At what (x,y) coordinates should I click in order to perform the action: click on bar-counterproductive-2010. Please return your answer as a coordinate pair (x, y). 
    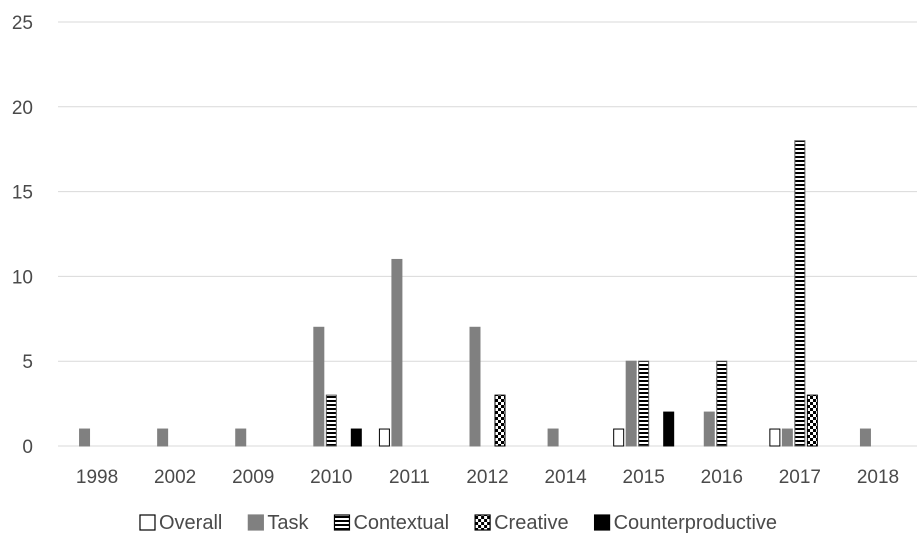
    Looking at the image, I should click on (356, 437).